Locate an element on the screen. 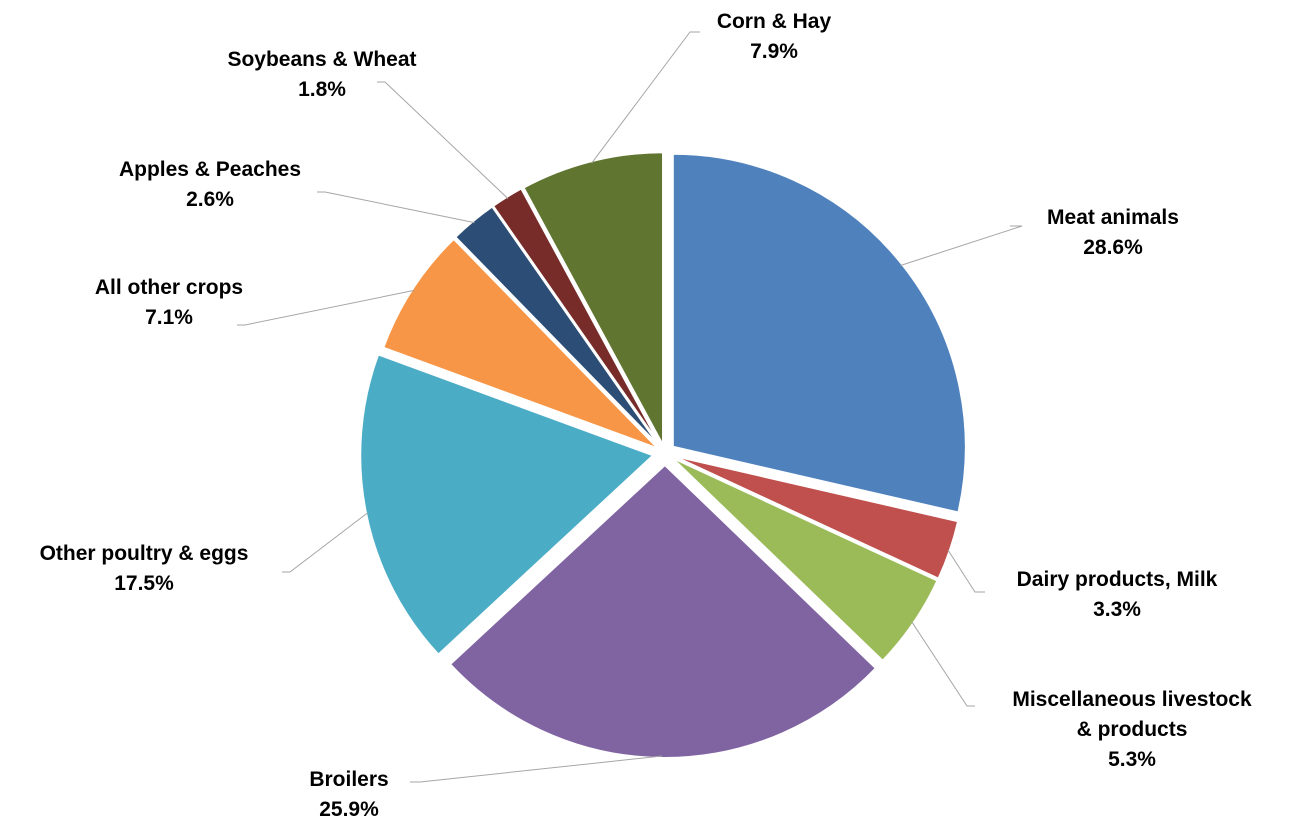 The image size is (1299, 818). pie-slice-all-other-crops is located at coordinates (521, 343).